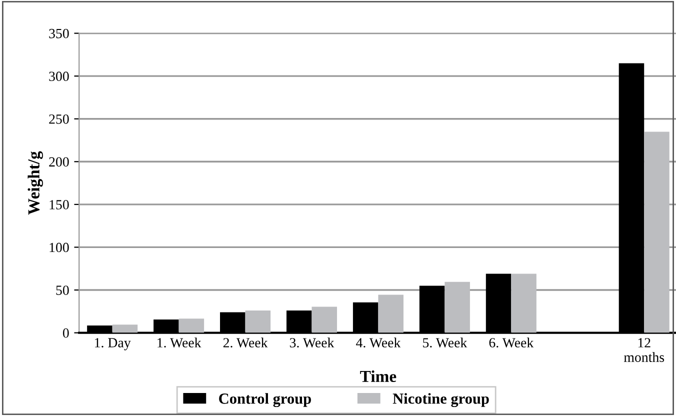 This screenshot has width=676, height=416. Describe the element at coordinates (245, 343) in the screenshot. I see `x-tick-label: 2. Week` at that location.